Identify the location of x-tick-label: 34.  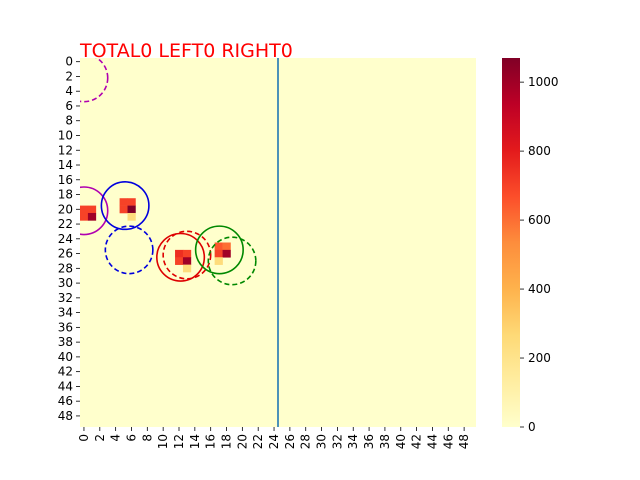
(353, 441).